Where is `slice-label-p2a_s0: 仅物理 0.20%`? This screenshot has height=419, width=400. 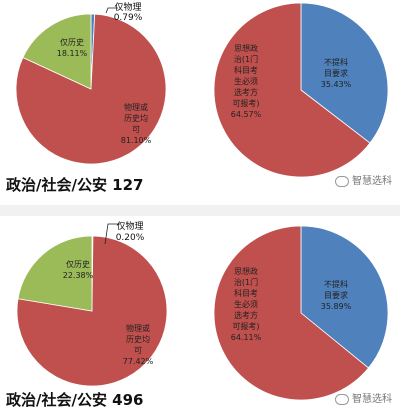 slice-label-p2a_s0: 仅物理 0.20% is located at coordinates (130, 231).